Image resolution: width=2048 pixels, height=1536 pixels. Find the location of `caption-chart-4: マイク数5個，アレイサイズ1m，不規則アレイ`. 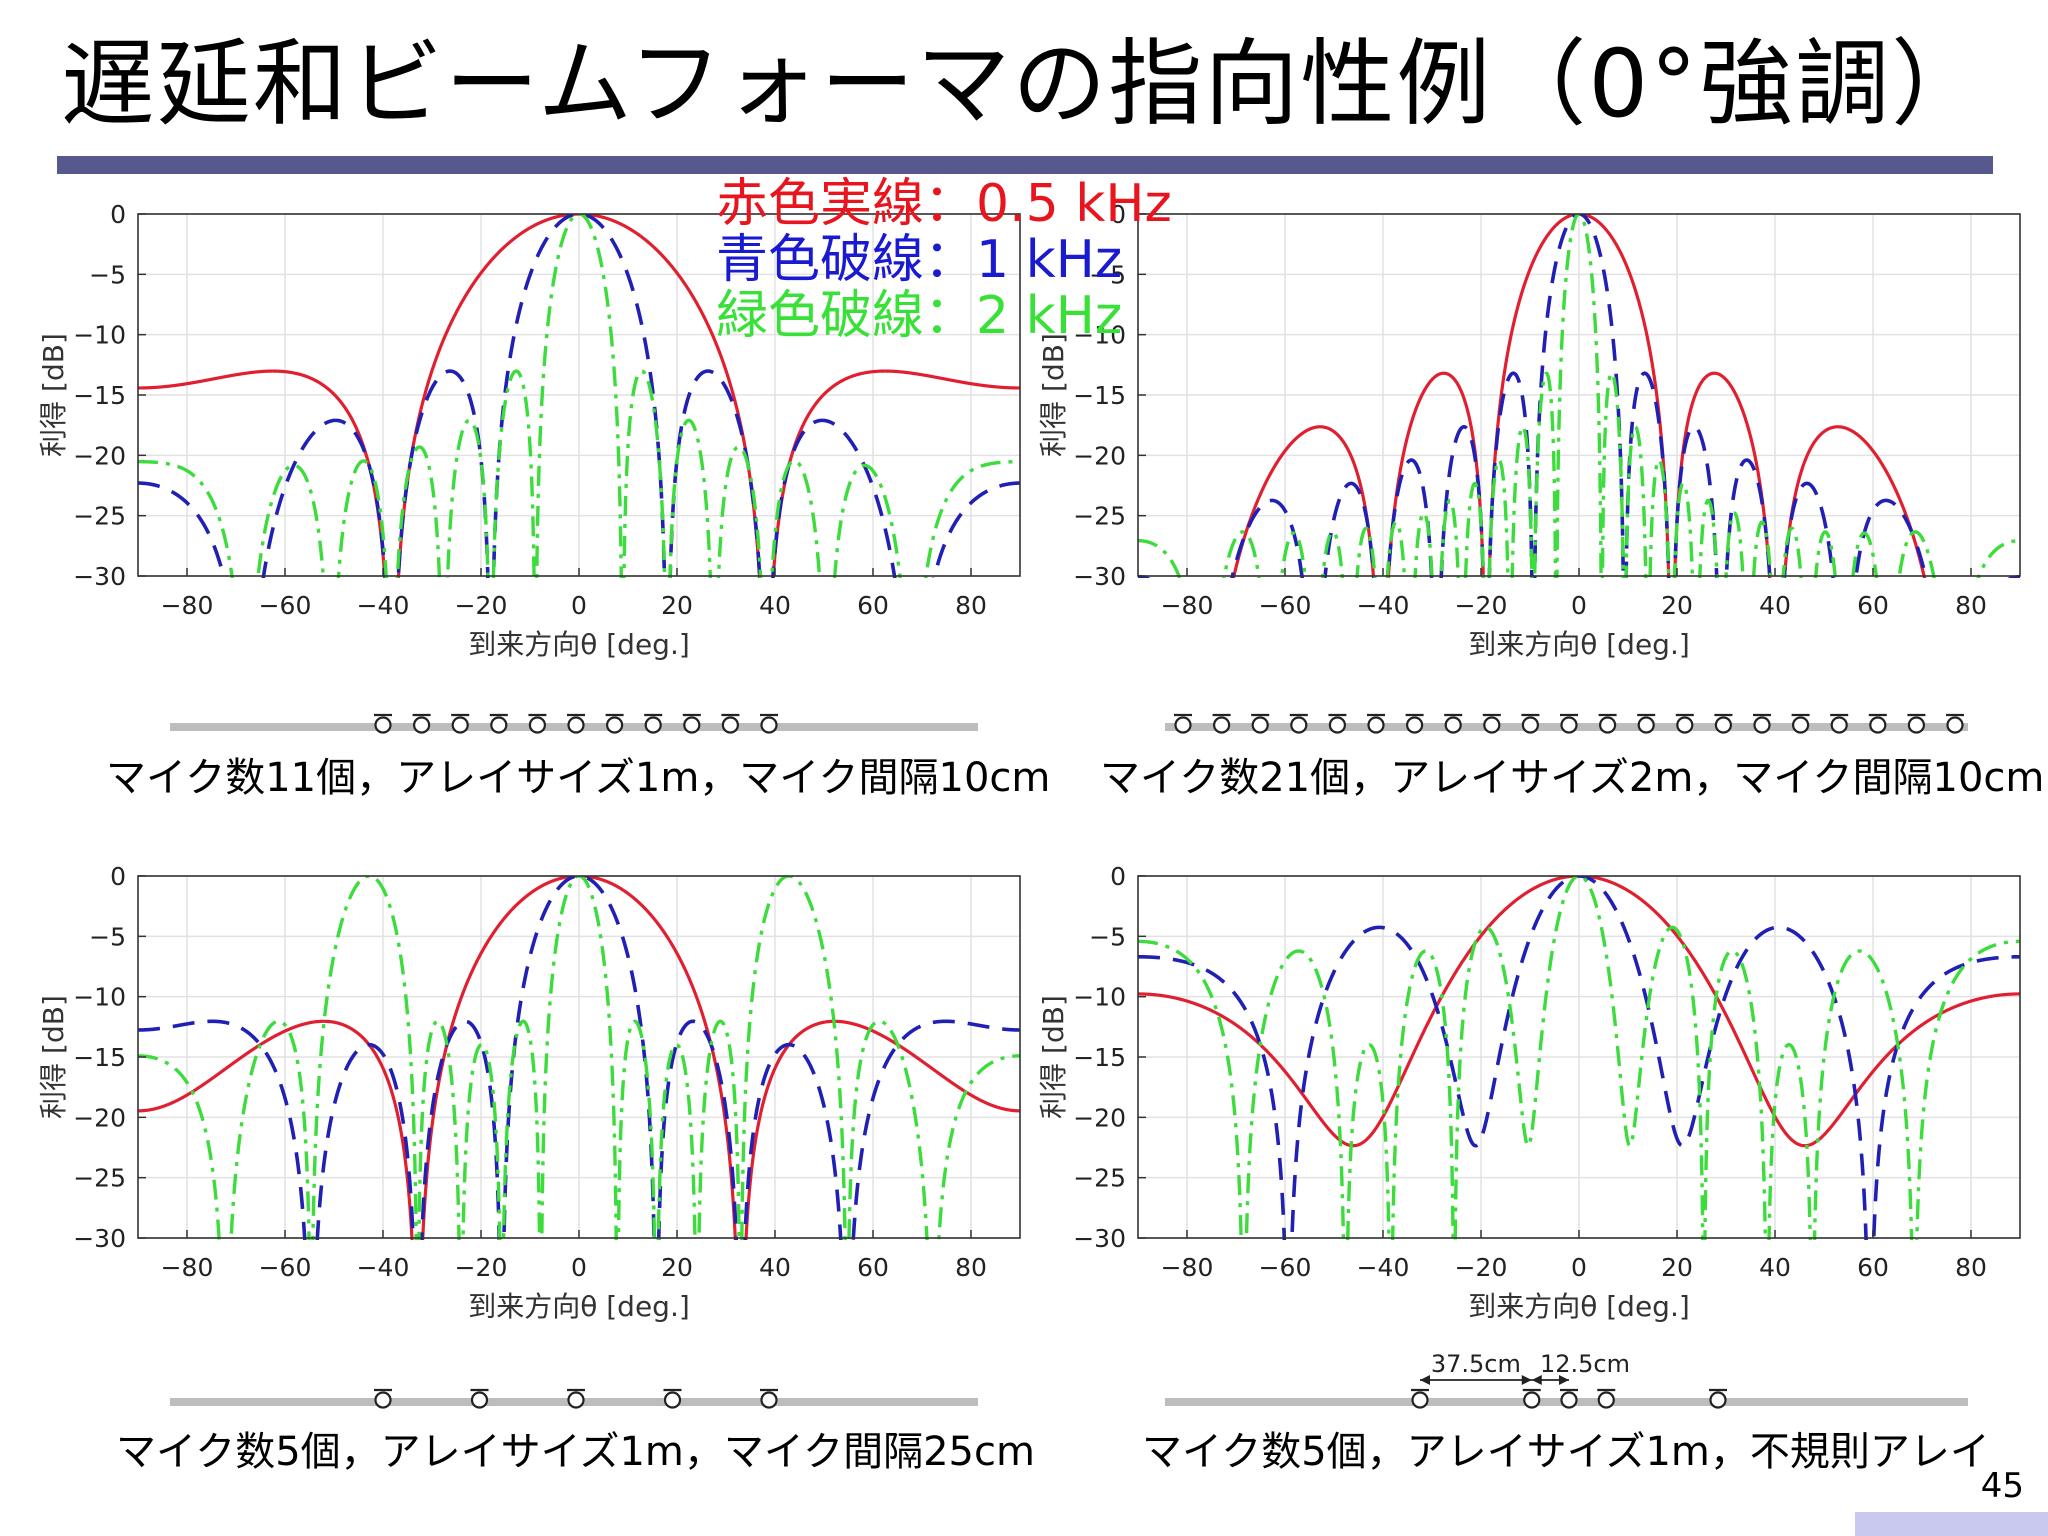

caption-chart-4: マイク数5個，アレイサイズ1m，不規則アレイ is located at coordinates (1566, 1452).